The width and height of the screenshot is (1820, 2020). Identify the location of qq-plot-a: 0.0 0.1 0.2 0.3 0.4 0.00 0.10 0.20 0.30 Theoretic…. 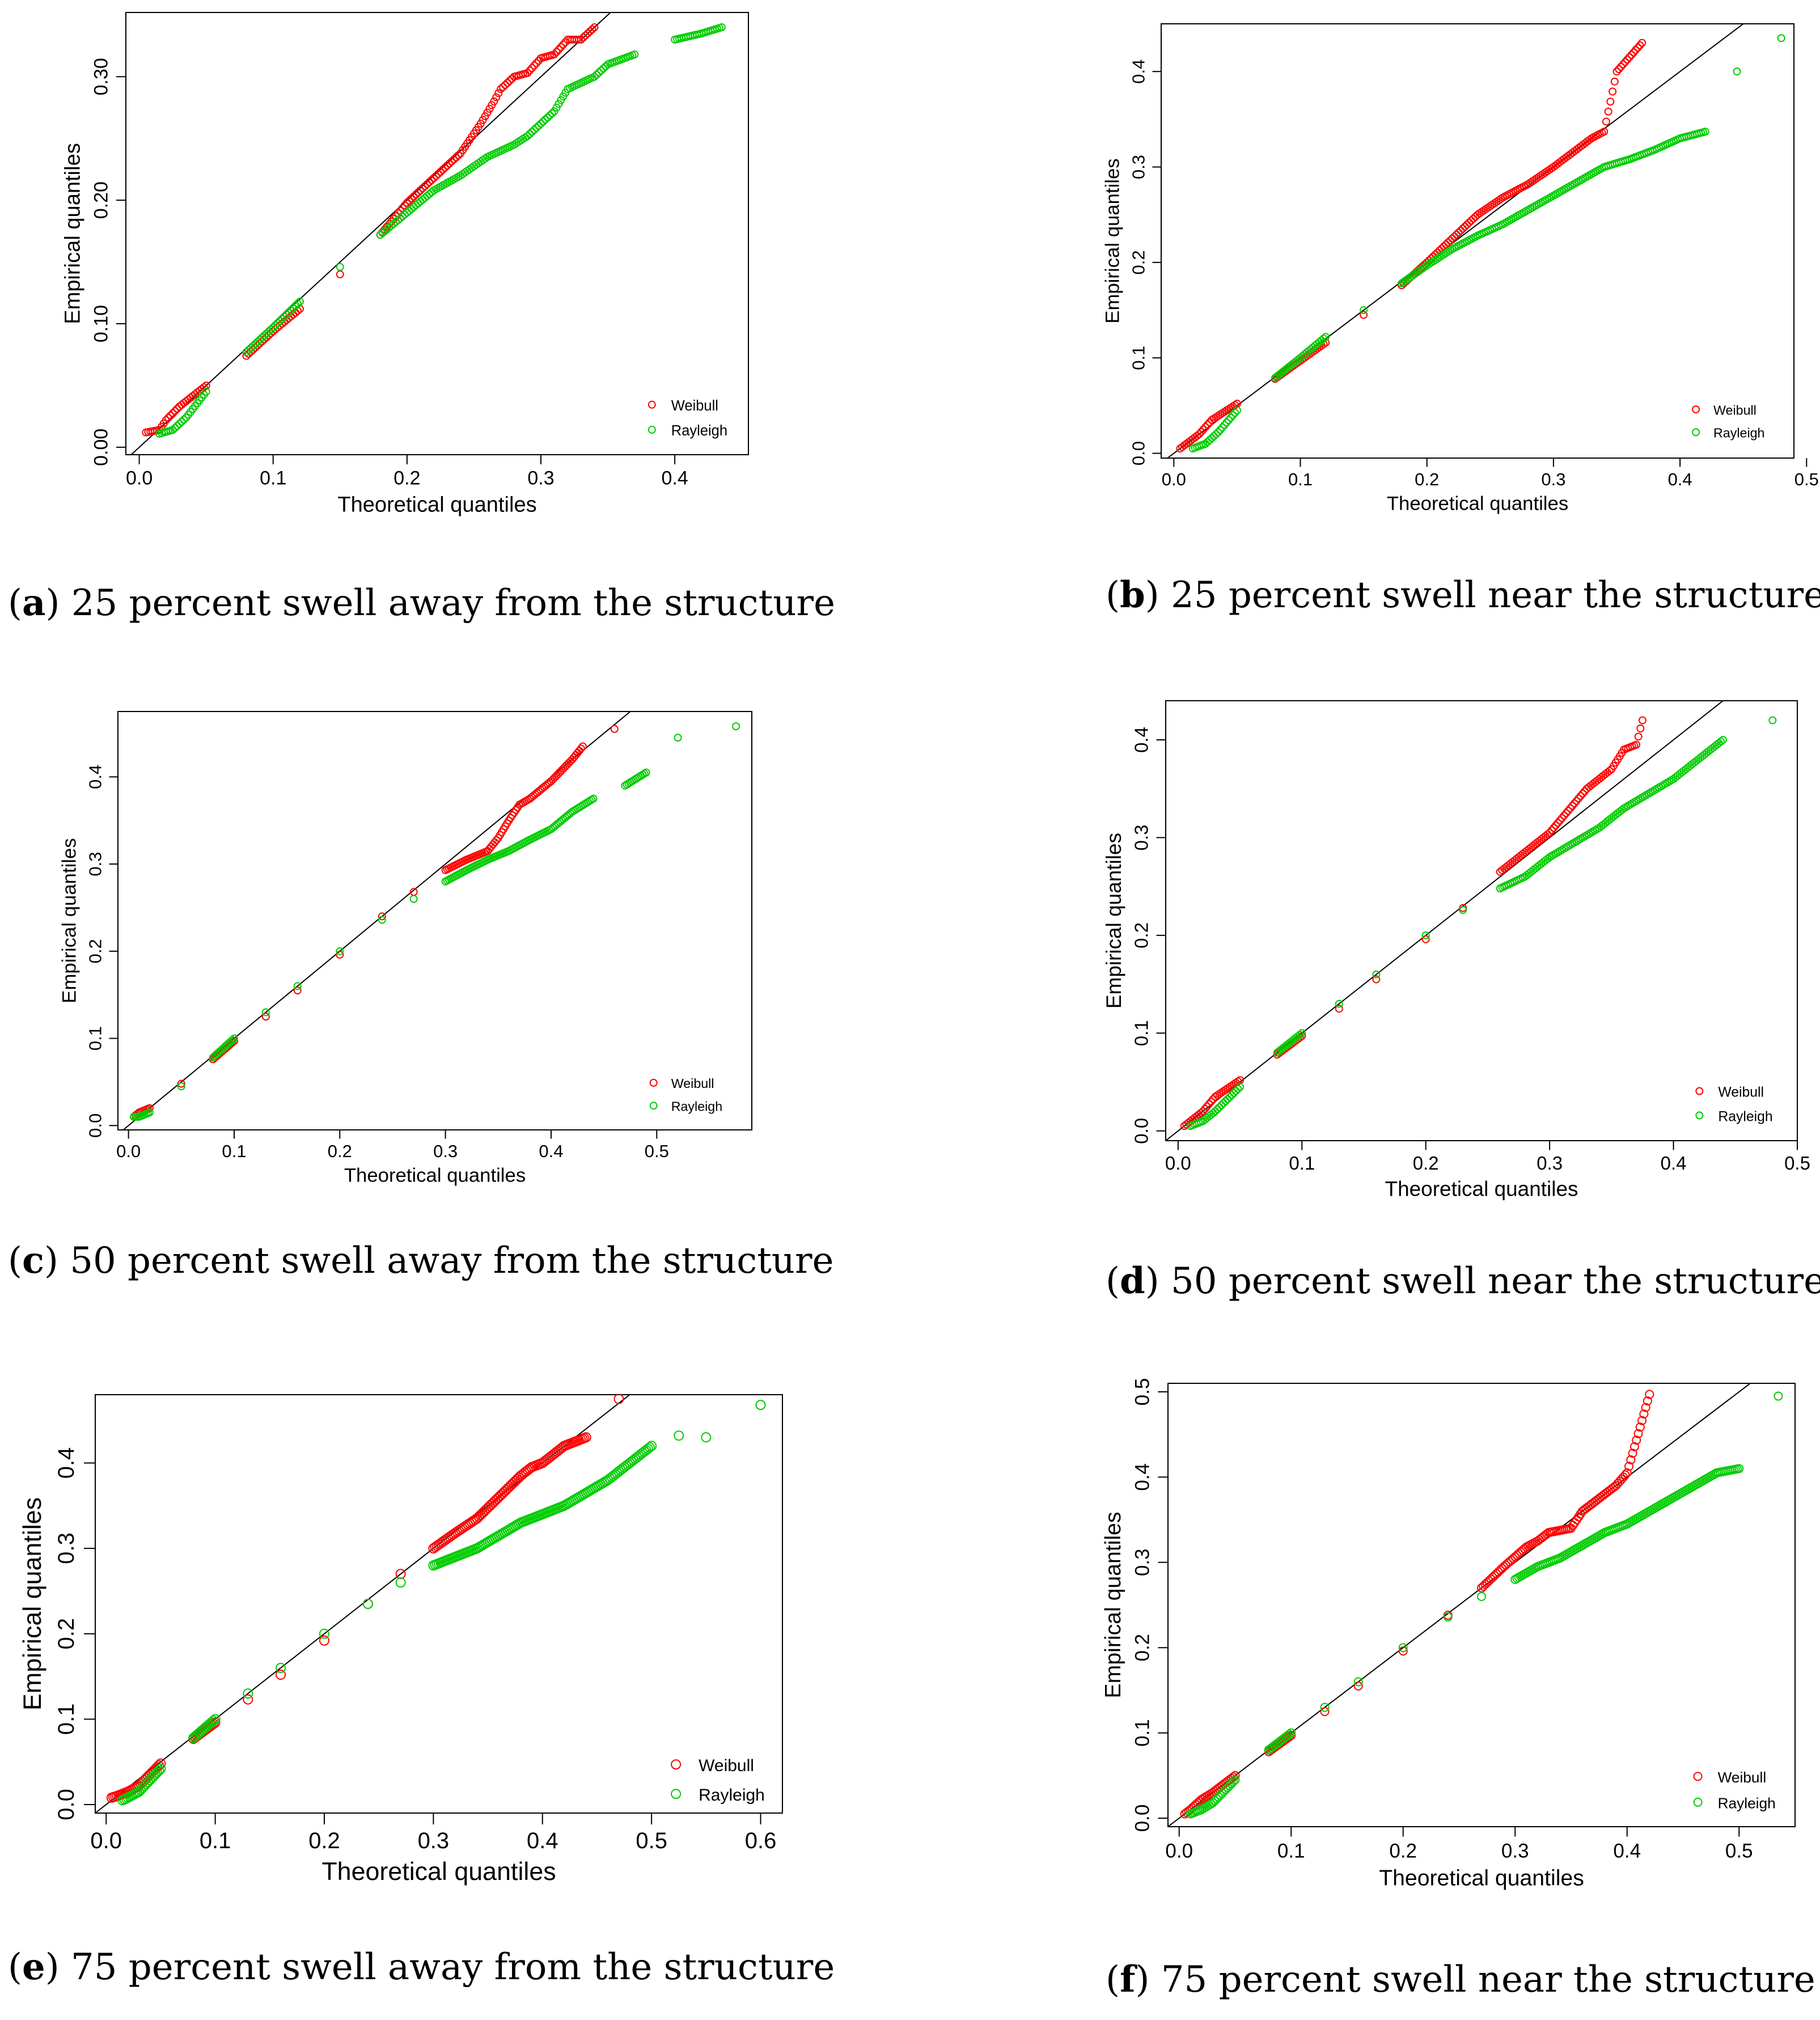
(405, 264).